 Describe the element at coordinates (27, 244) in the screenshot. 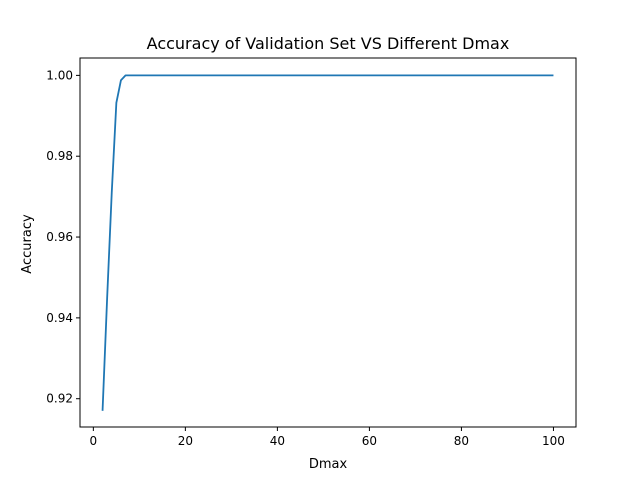

I see `y-axis-label: Accuracy` at that location.